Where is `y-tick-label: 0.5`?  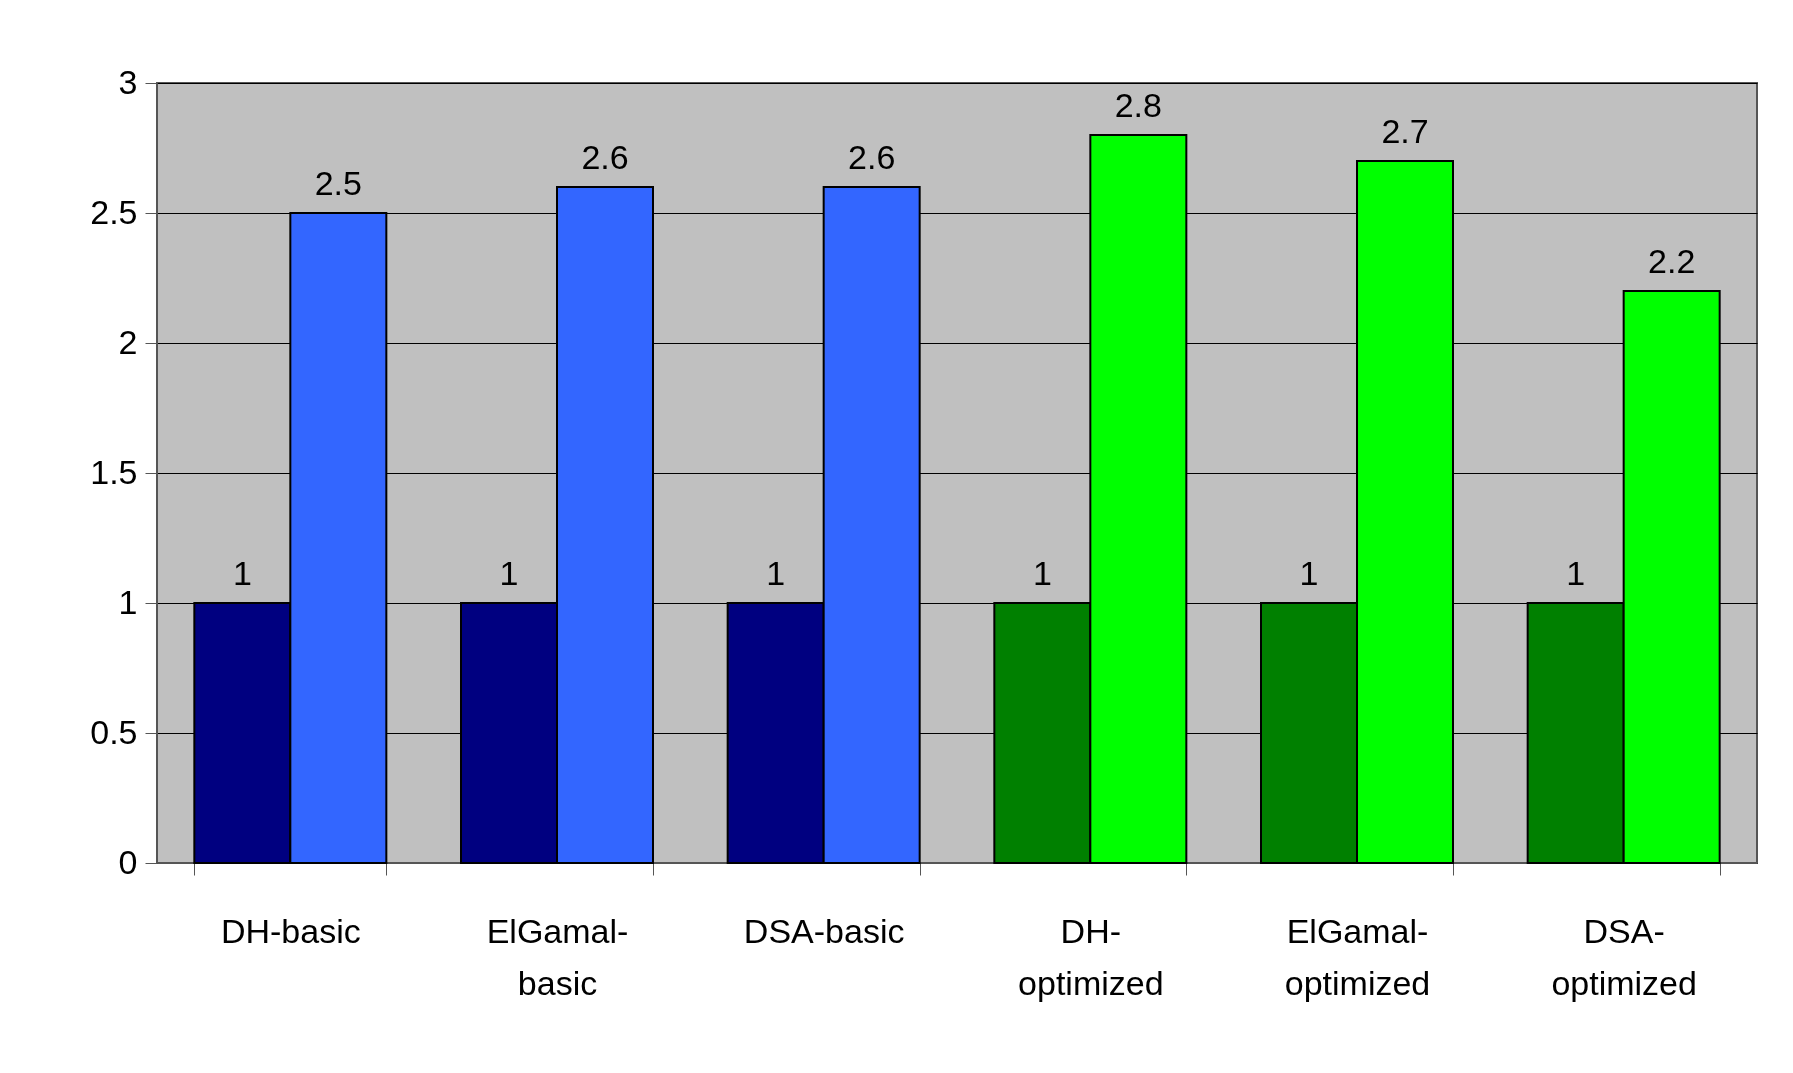
y-tick-label: 0.5 is located at coordinates (114, 731).